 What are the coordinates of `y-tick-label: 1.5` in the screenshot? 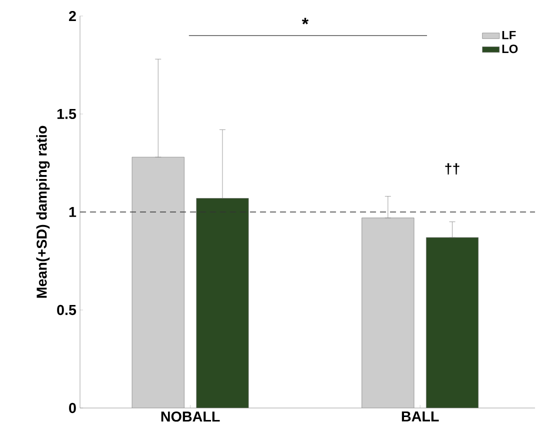 It's located at (66, 113).